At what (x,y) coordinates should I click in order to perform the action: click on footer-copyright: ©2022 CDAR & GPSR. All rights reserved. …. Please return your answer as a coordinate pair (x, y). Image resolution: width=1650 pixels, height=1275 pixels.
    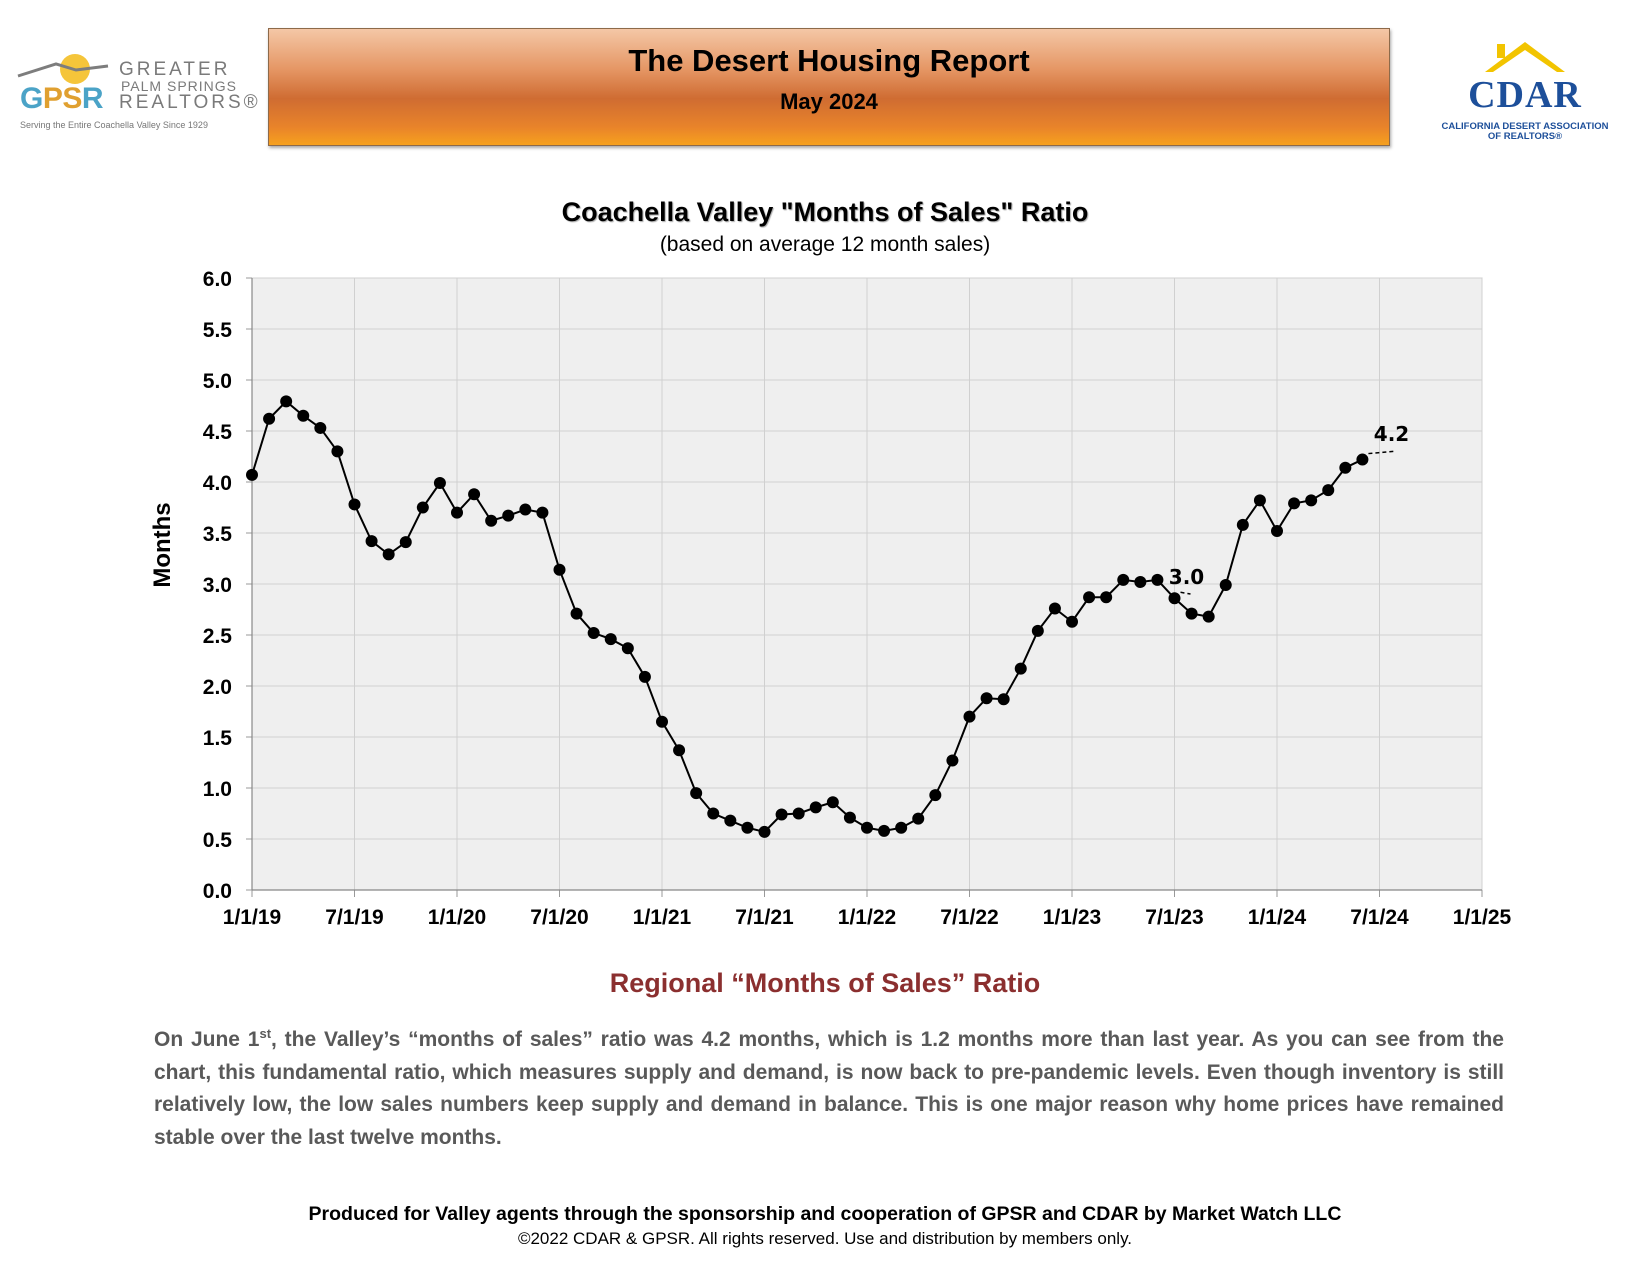
    Looking at the image, I should click on (825, 1238).